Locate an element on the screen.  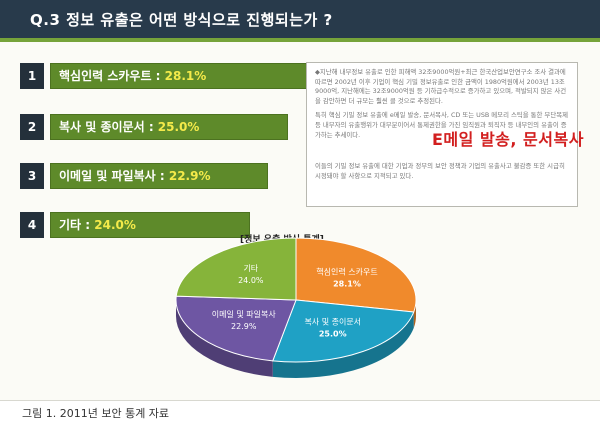
item-value: 22.9% is located at coordinates (189, 176).